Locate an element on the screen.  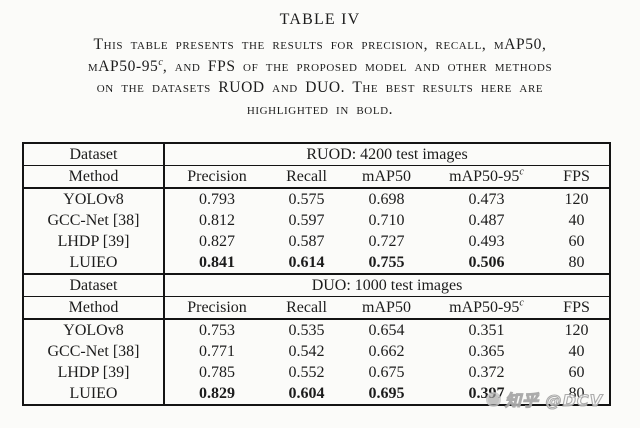
caption-line-4: highlighted in bold. is located at coordinates (320, 109).